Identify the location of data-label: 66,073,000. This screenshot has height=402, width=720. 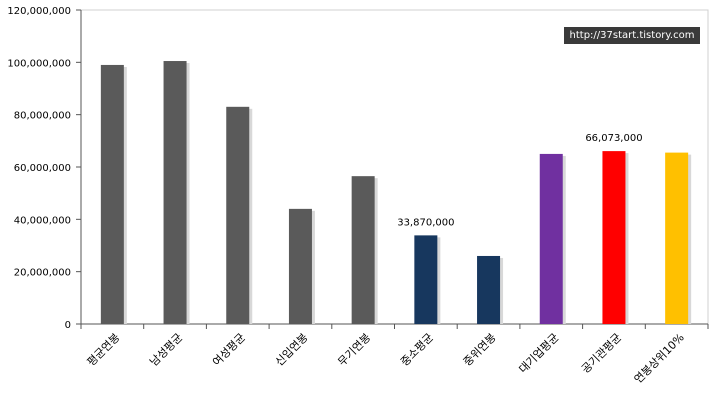
(613, 138).